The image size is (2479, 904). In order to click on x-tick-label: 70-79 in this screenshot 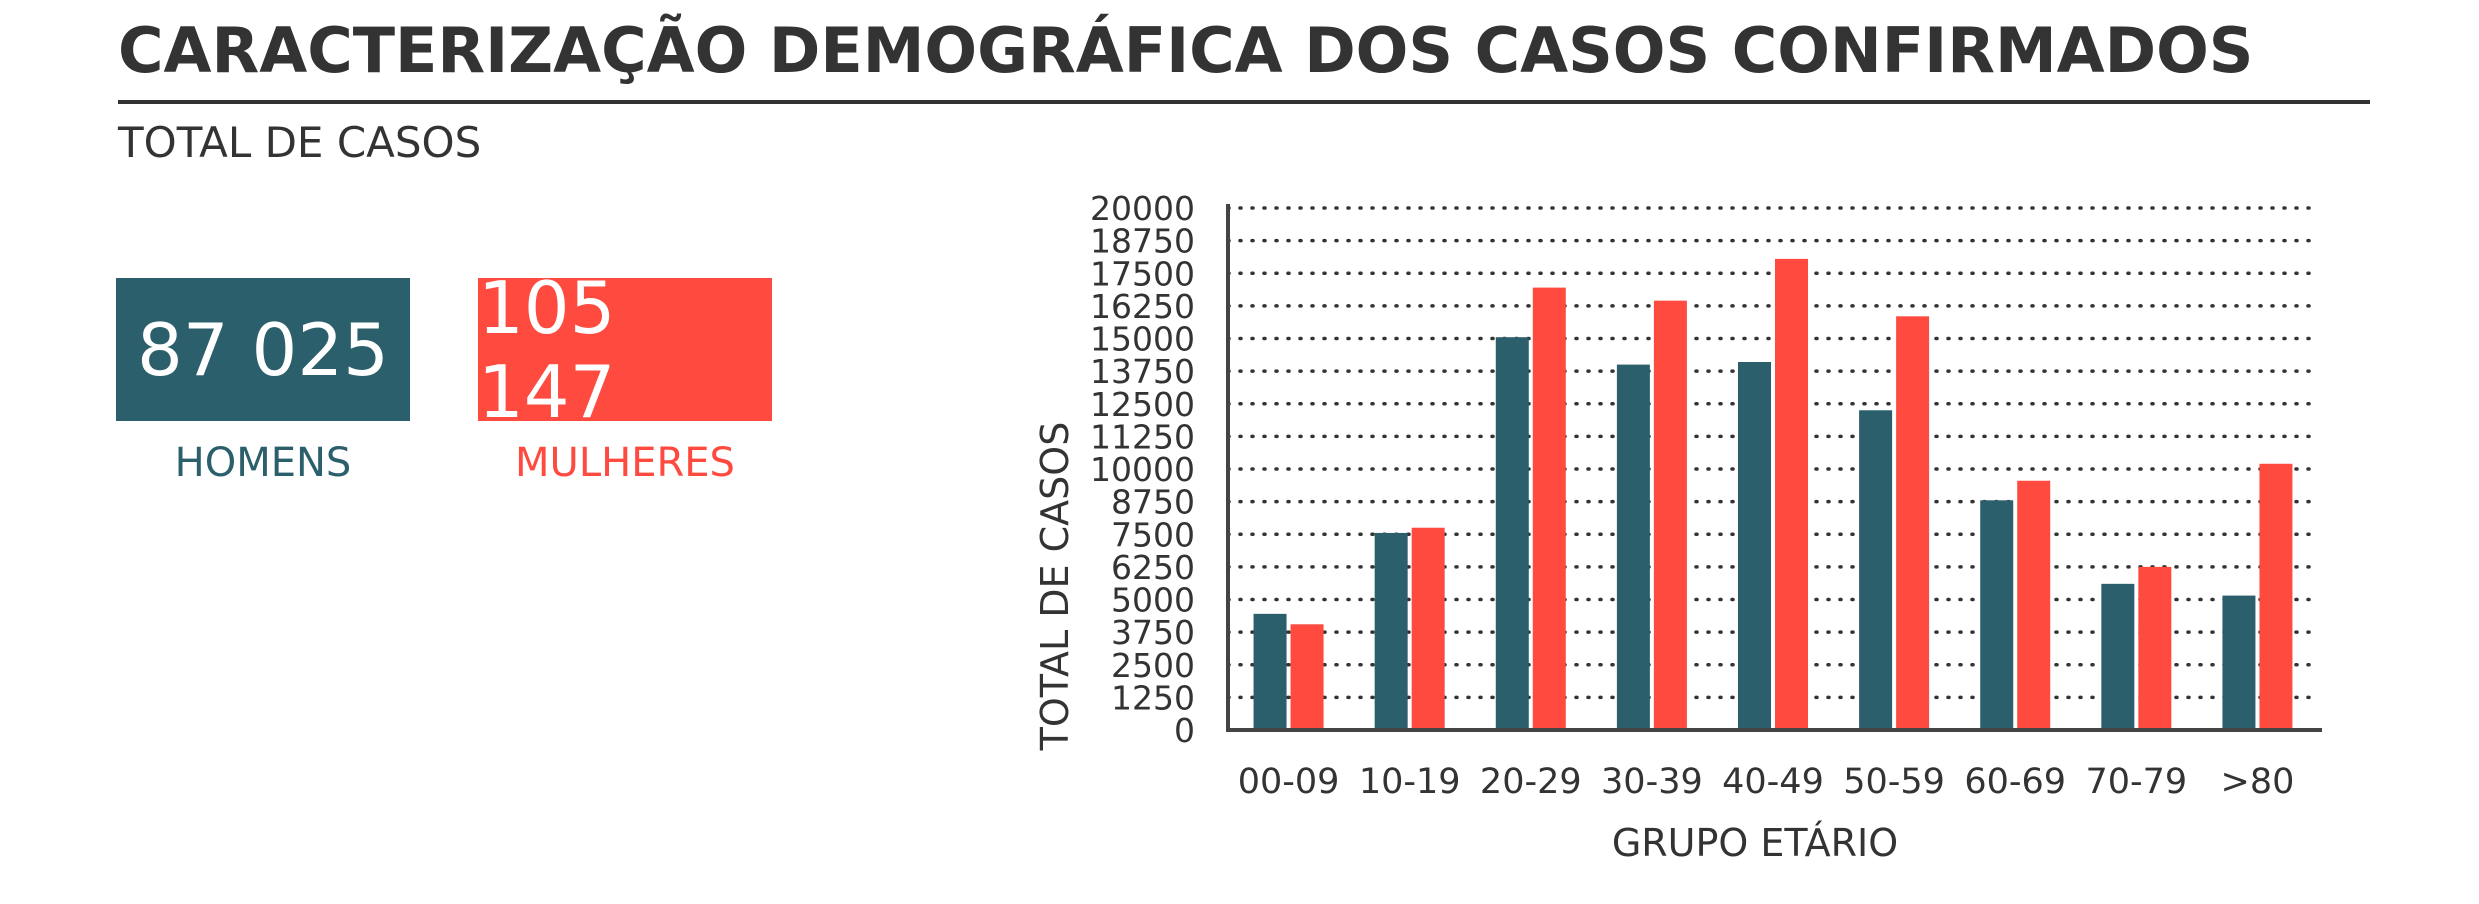, I will do `click(2136, 782)`.